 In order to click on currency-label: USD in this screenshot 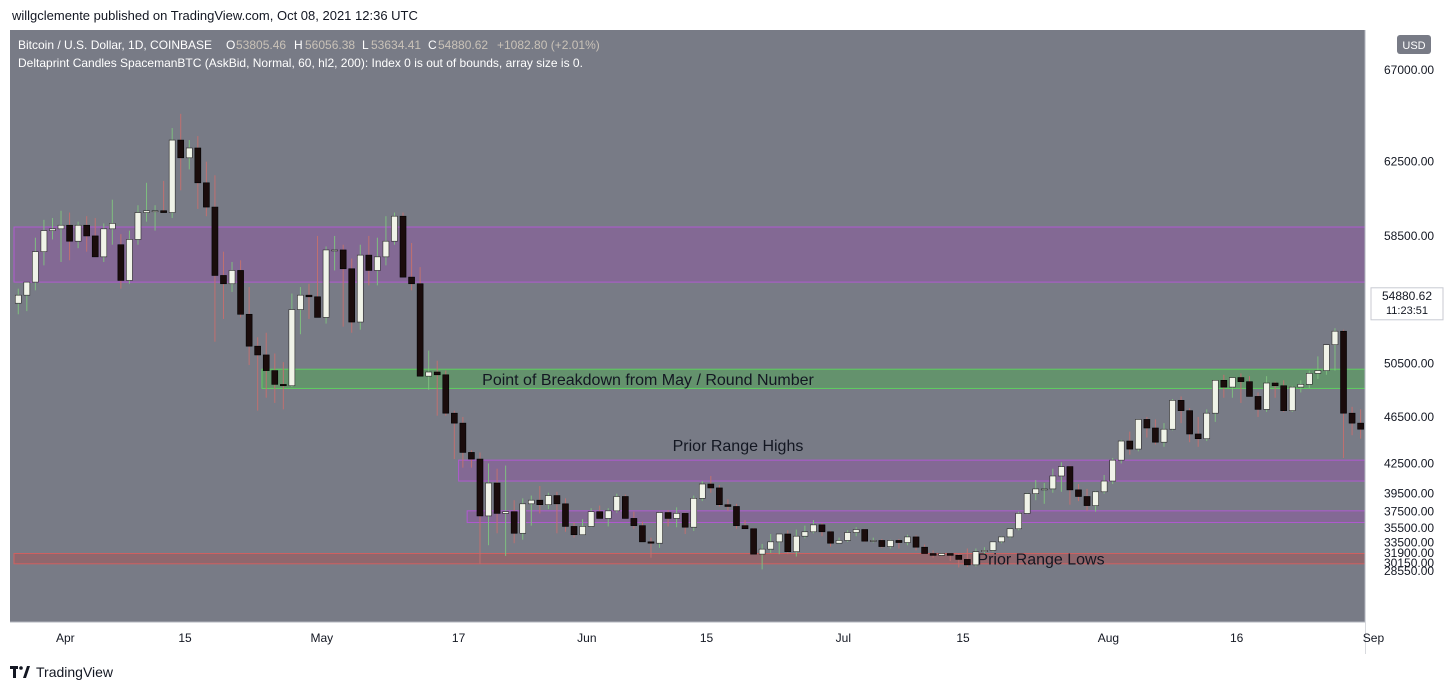, I will do `click(1413, 46)`.